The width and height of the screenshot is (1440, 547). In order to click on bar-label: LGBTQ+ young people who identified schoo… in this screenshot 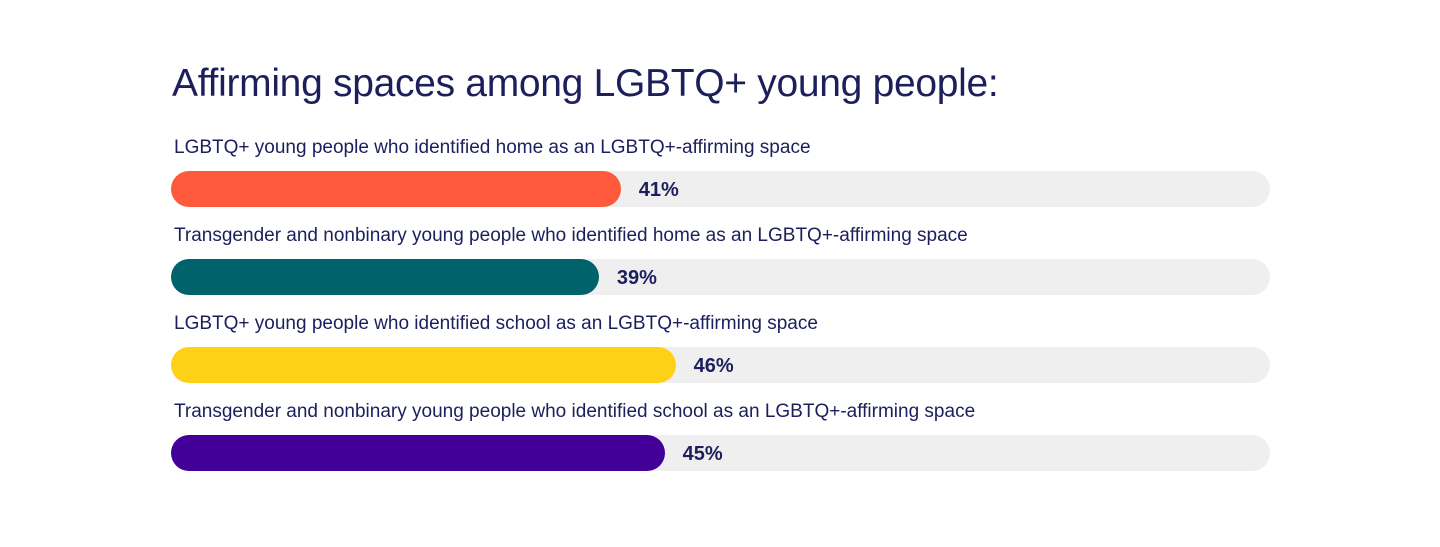, I will do `click(496, 323)`.